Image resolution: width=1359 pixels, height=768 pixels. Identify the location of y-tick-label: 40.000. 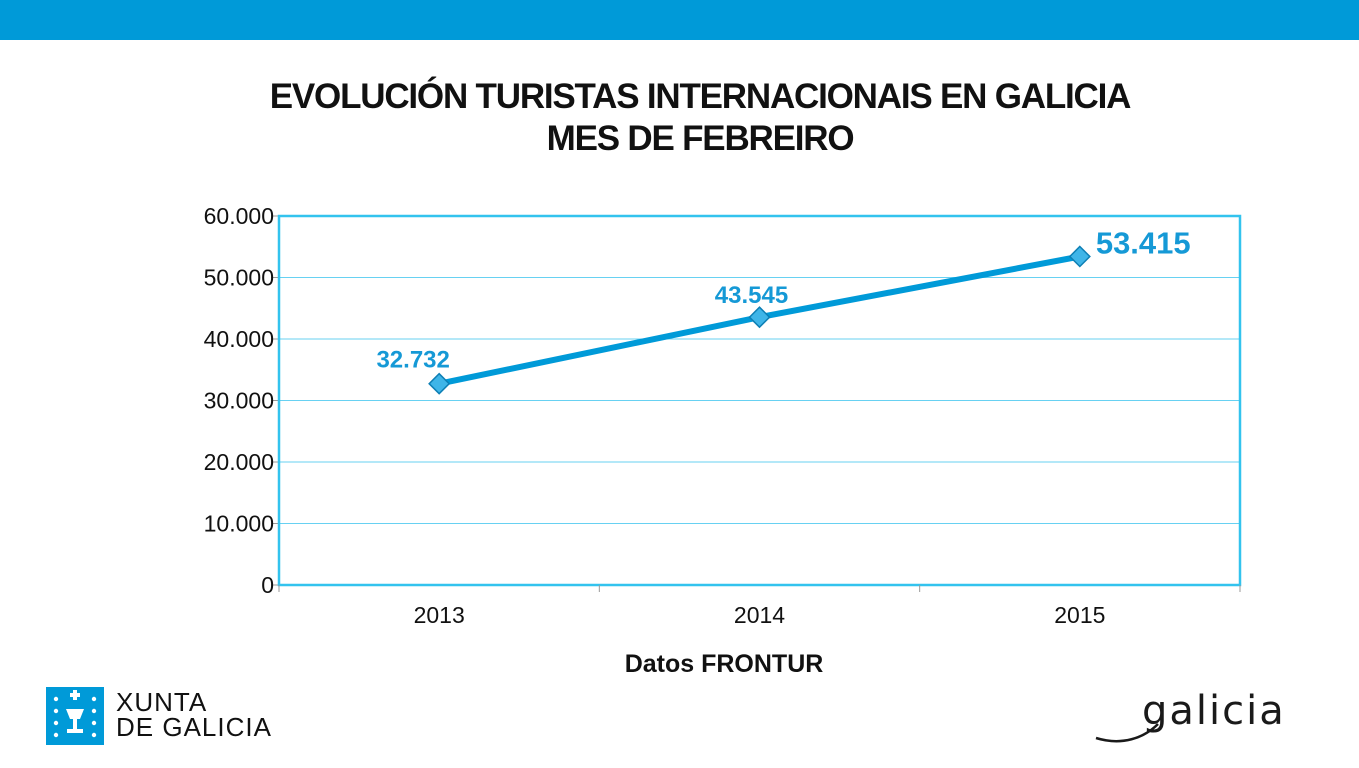
(239, 339).